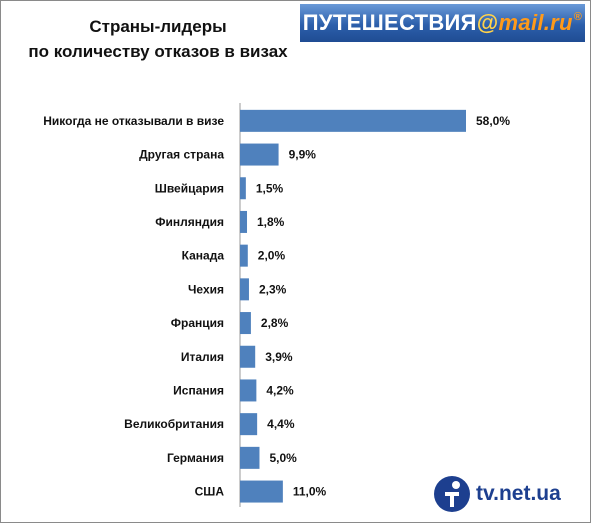 Image resolution: width=591 pixels, height=523 pixels. Describe the element at coordinates (158, 51) in the screenshot. I see `chart-title-line-2: по количеству отказов в визах` at that location.